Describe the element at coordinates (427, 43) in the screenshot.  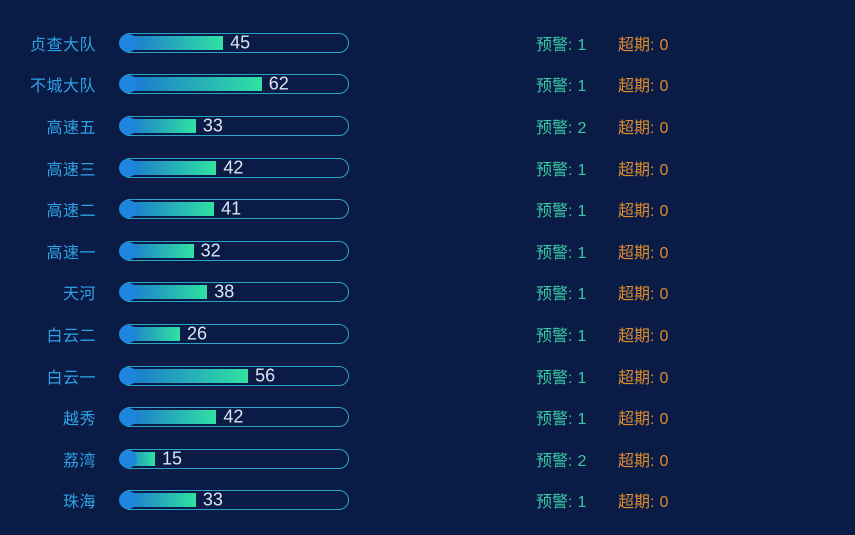
I see `table-row: 贞查大队 45 预警: 1 超期: 0` at that location.